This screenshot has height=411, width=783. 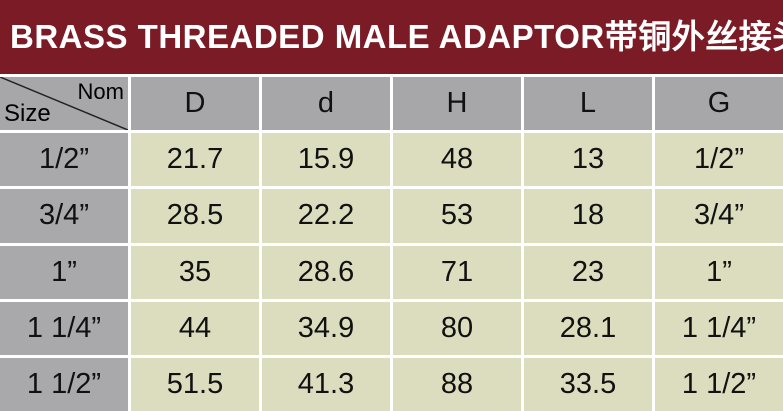 What do you see at coordinates (457, 216) in the screenshot?
I see `data-cell: 53` at bounding box center [457, 216].